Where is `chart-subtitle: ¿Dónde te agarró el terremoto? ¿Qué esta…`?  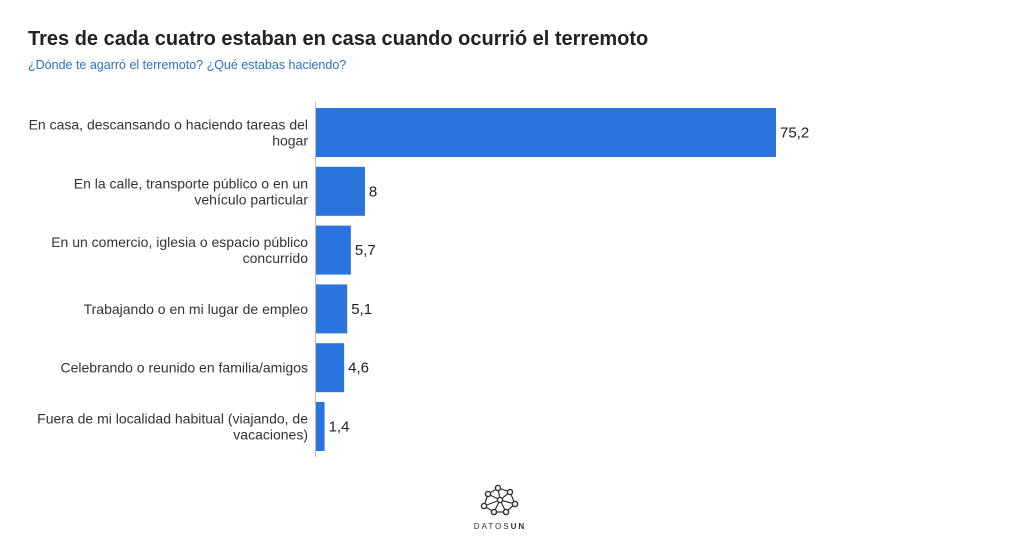
chart-subtitle: ¿Dónde te agarró el terremoto? ¿Qué esta… is located at coordinates (187, 65).